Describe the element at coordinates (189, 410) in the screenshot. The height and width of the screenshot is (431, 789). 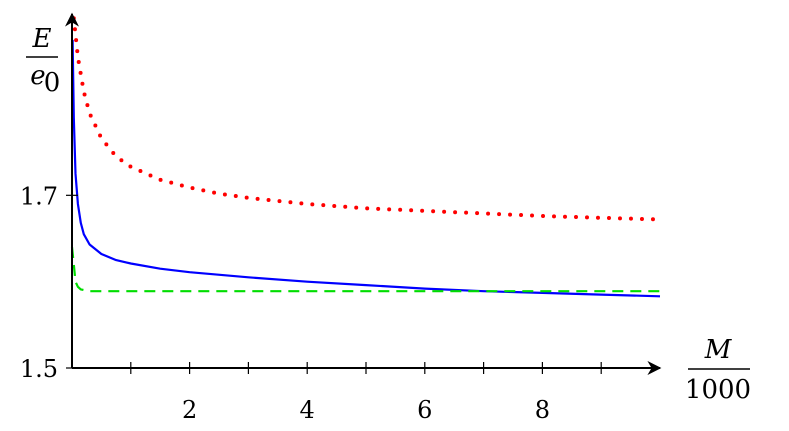
I see `x-tick-label: 2` at that location.